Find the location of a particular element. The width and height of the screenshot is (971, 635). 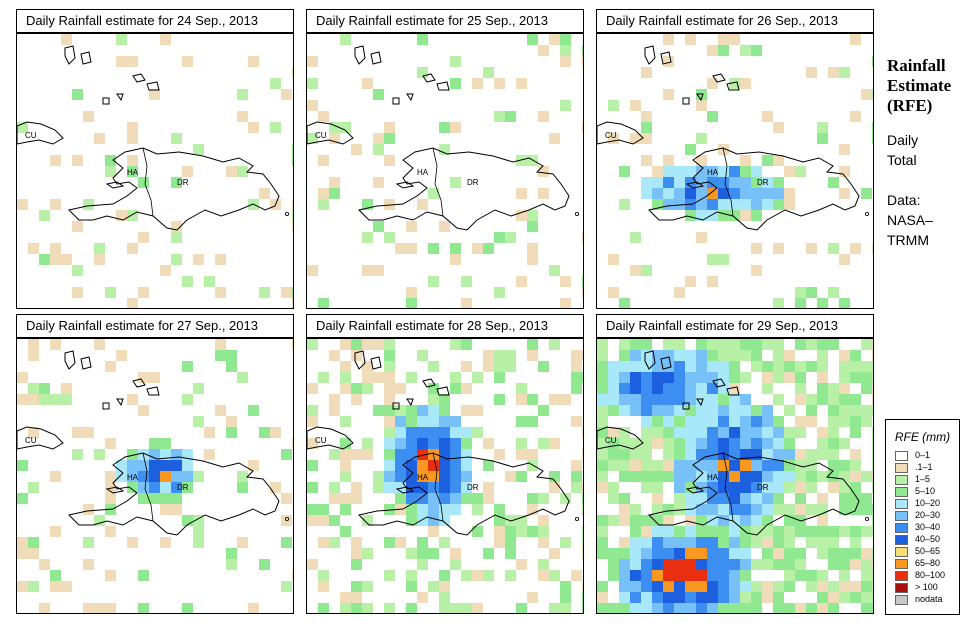

legend-class: 1–5 is located at coordinates (926, 480).